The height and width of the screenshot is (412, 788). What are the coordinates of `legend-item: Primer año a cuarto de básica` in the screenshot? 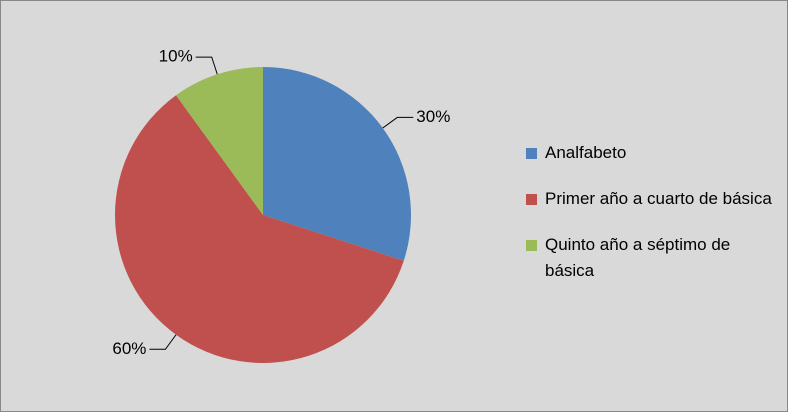 It's located at (651, 199).